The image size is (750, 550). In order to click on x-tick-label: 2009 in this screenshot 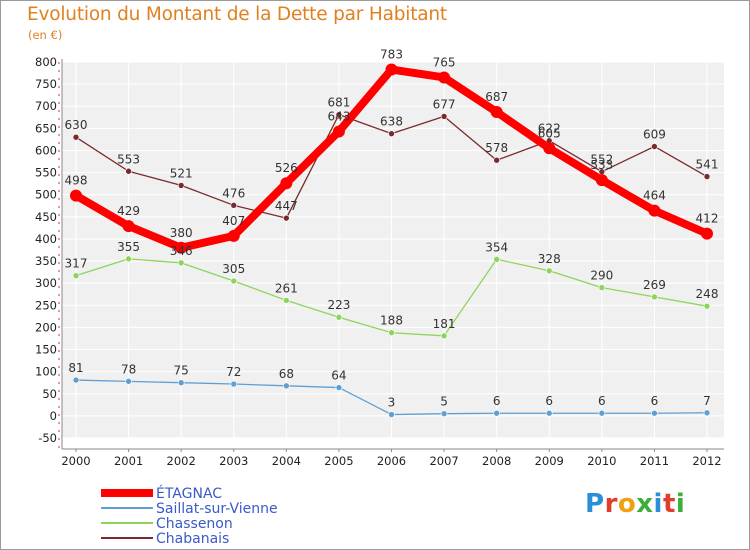, I will do `click(549, 461)`.